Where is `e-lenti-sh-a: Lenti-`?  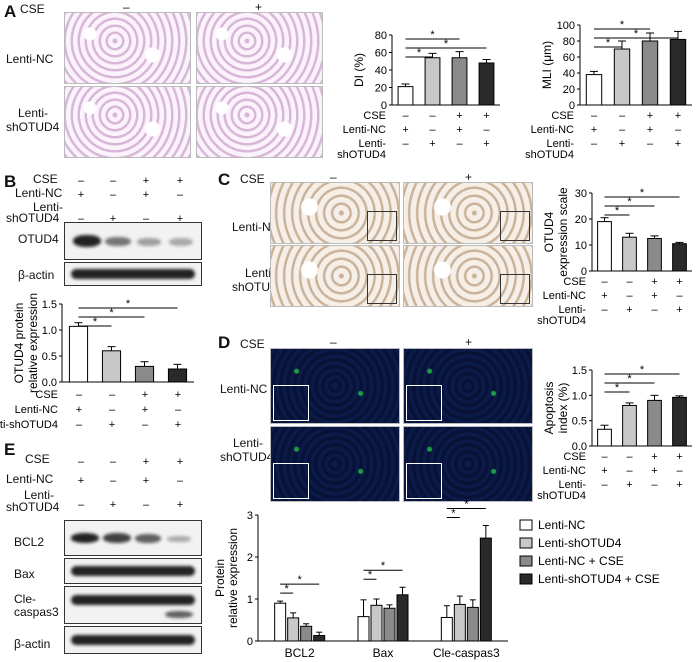 e-lenti-sh-a: Lenti- is located at coordinates (39, 495).